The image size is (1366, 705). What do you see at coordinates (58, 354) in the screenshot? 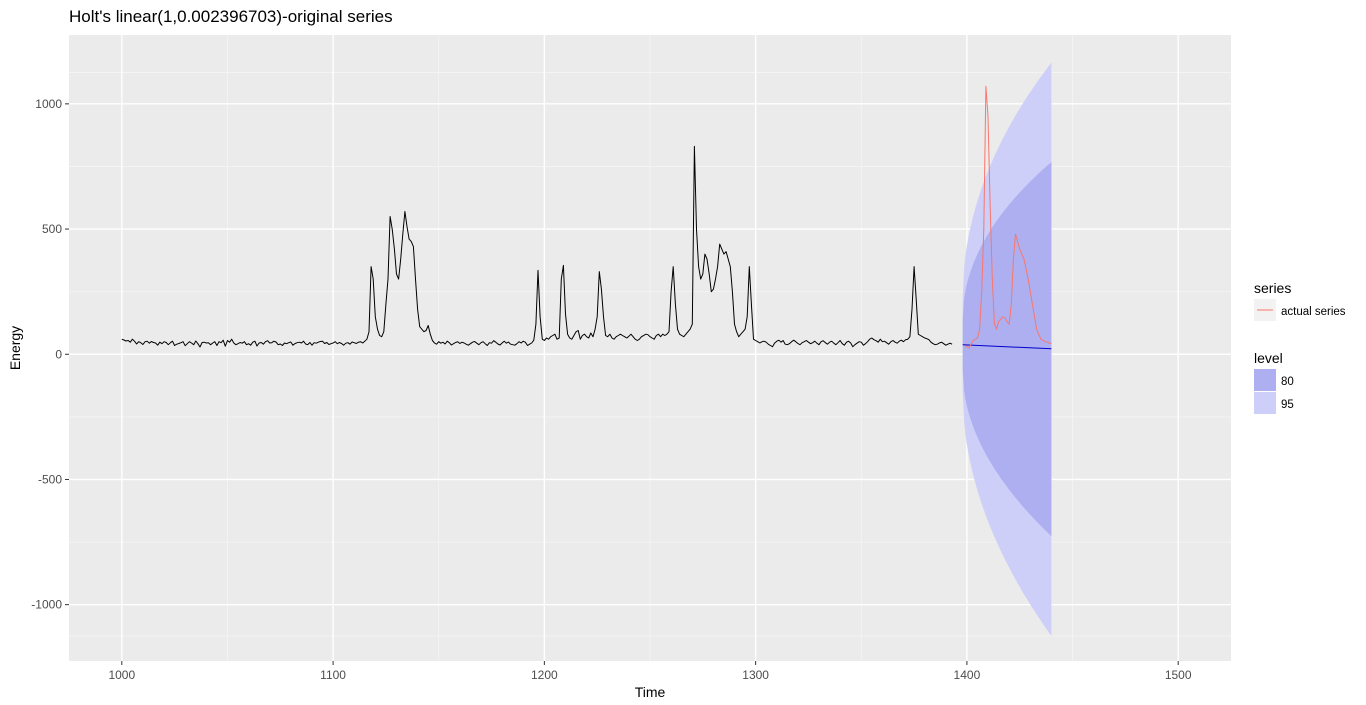
I see `y-tick-label: 0` at bounding box center [58, 354].